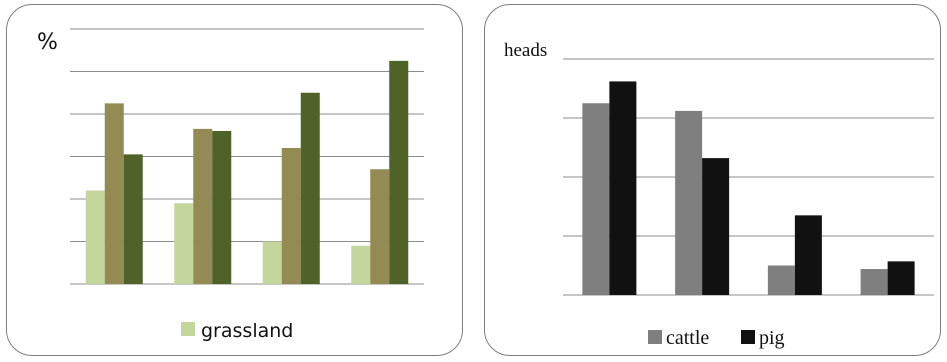  Describe the element at coordinates (772, 338) in the screenshot. I see `legend-label-pig: pig` at that location.